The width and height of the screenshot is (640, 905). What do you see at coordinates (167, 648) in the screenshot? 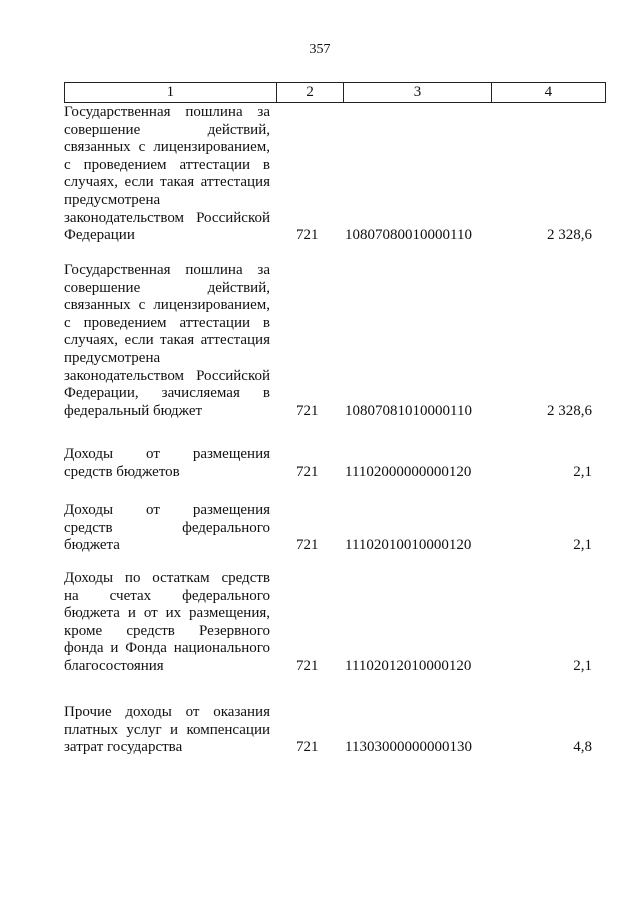
I see `description-line: фонда и Фонда национального` at bounding box center [167, 648].